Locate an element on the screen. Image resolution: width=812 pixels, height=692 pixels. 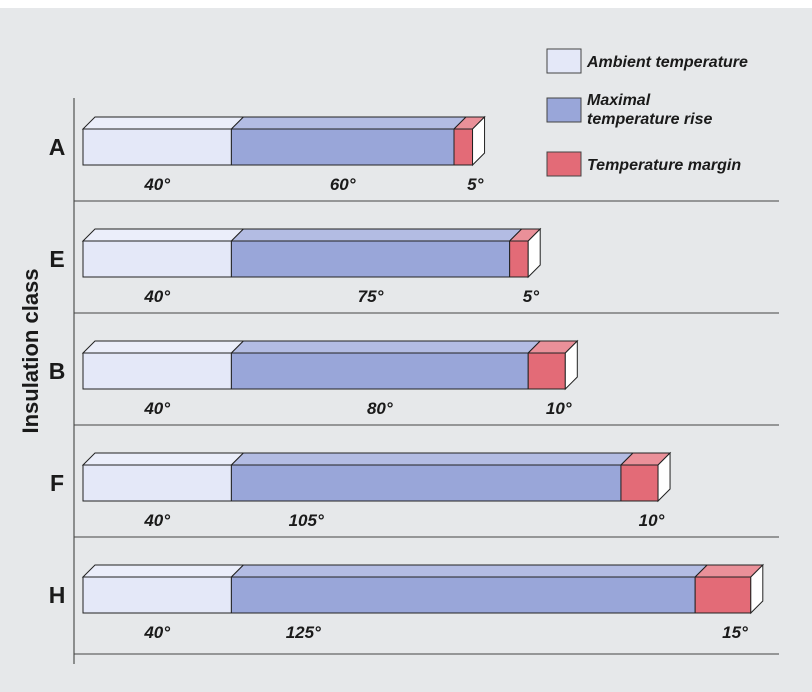
legend-label: Temperature margin is located at coordinates (664, 165).